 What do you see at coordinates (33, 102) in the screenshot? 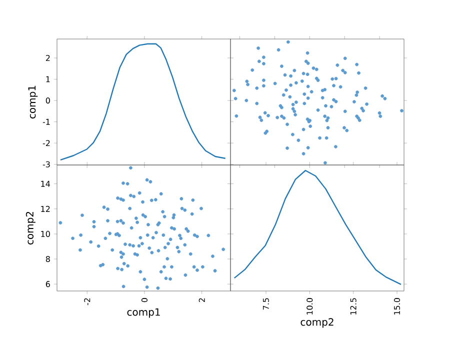
I see `y-axis-title: comp1` at bounding box center [33, 102].